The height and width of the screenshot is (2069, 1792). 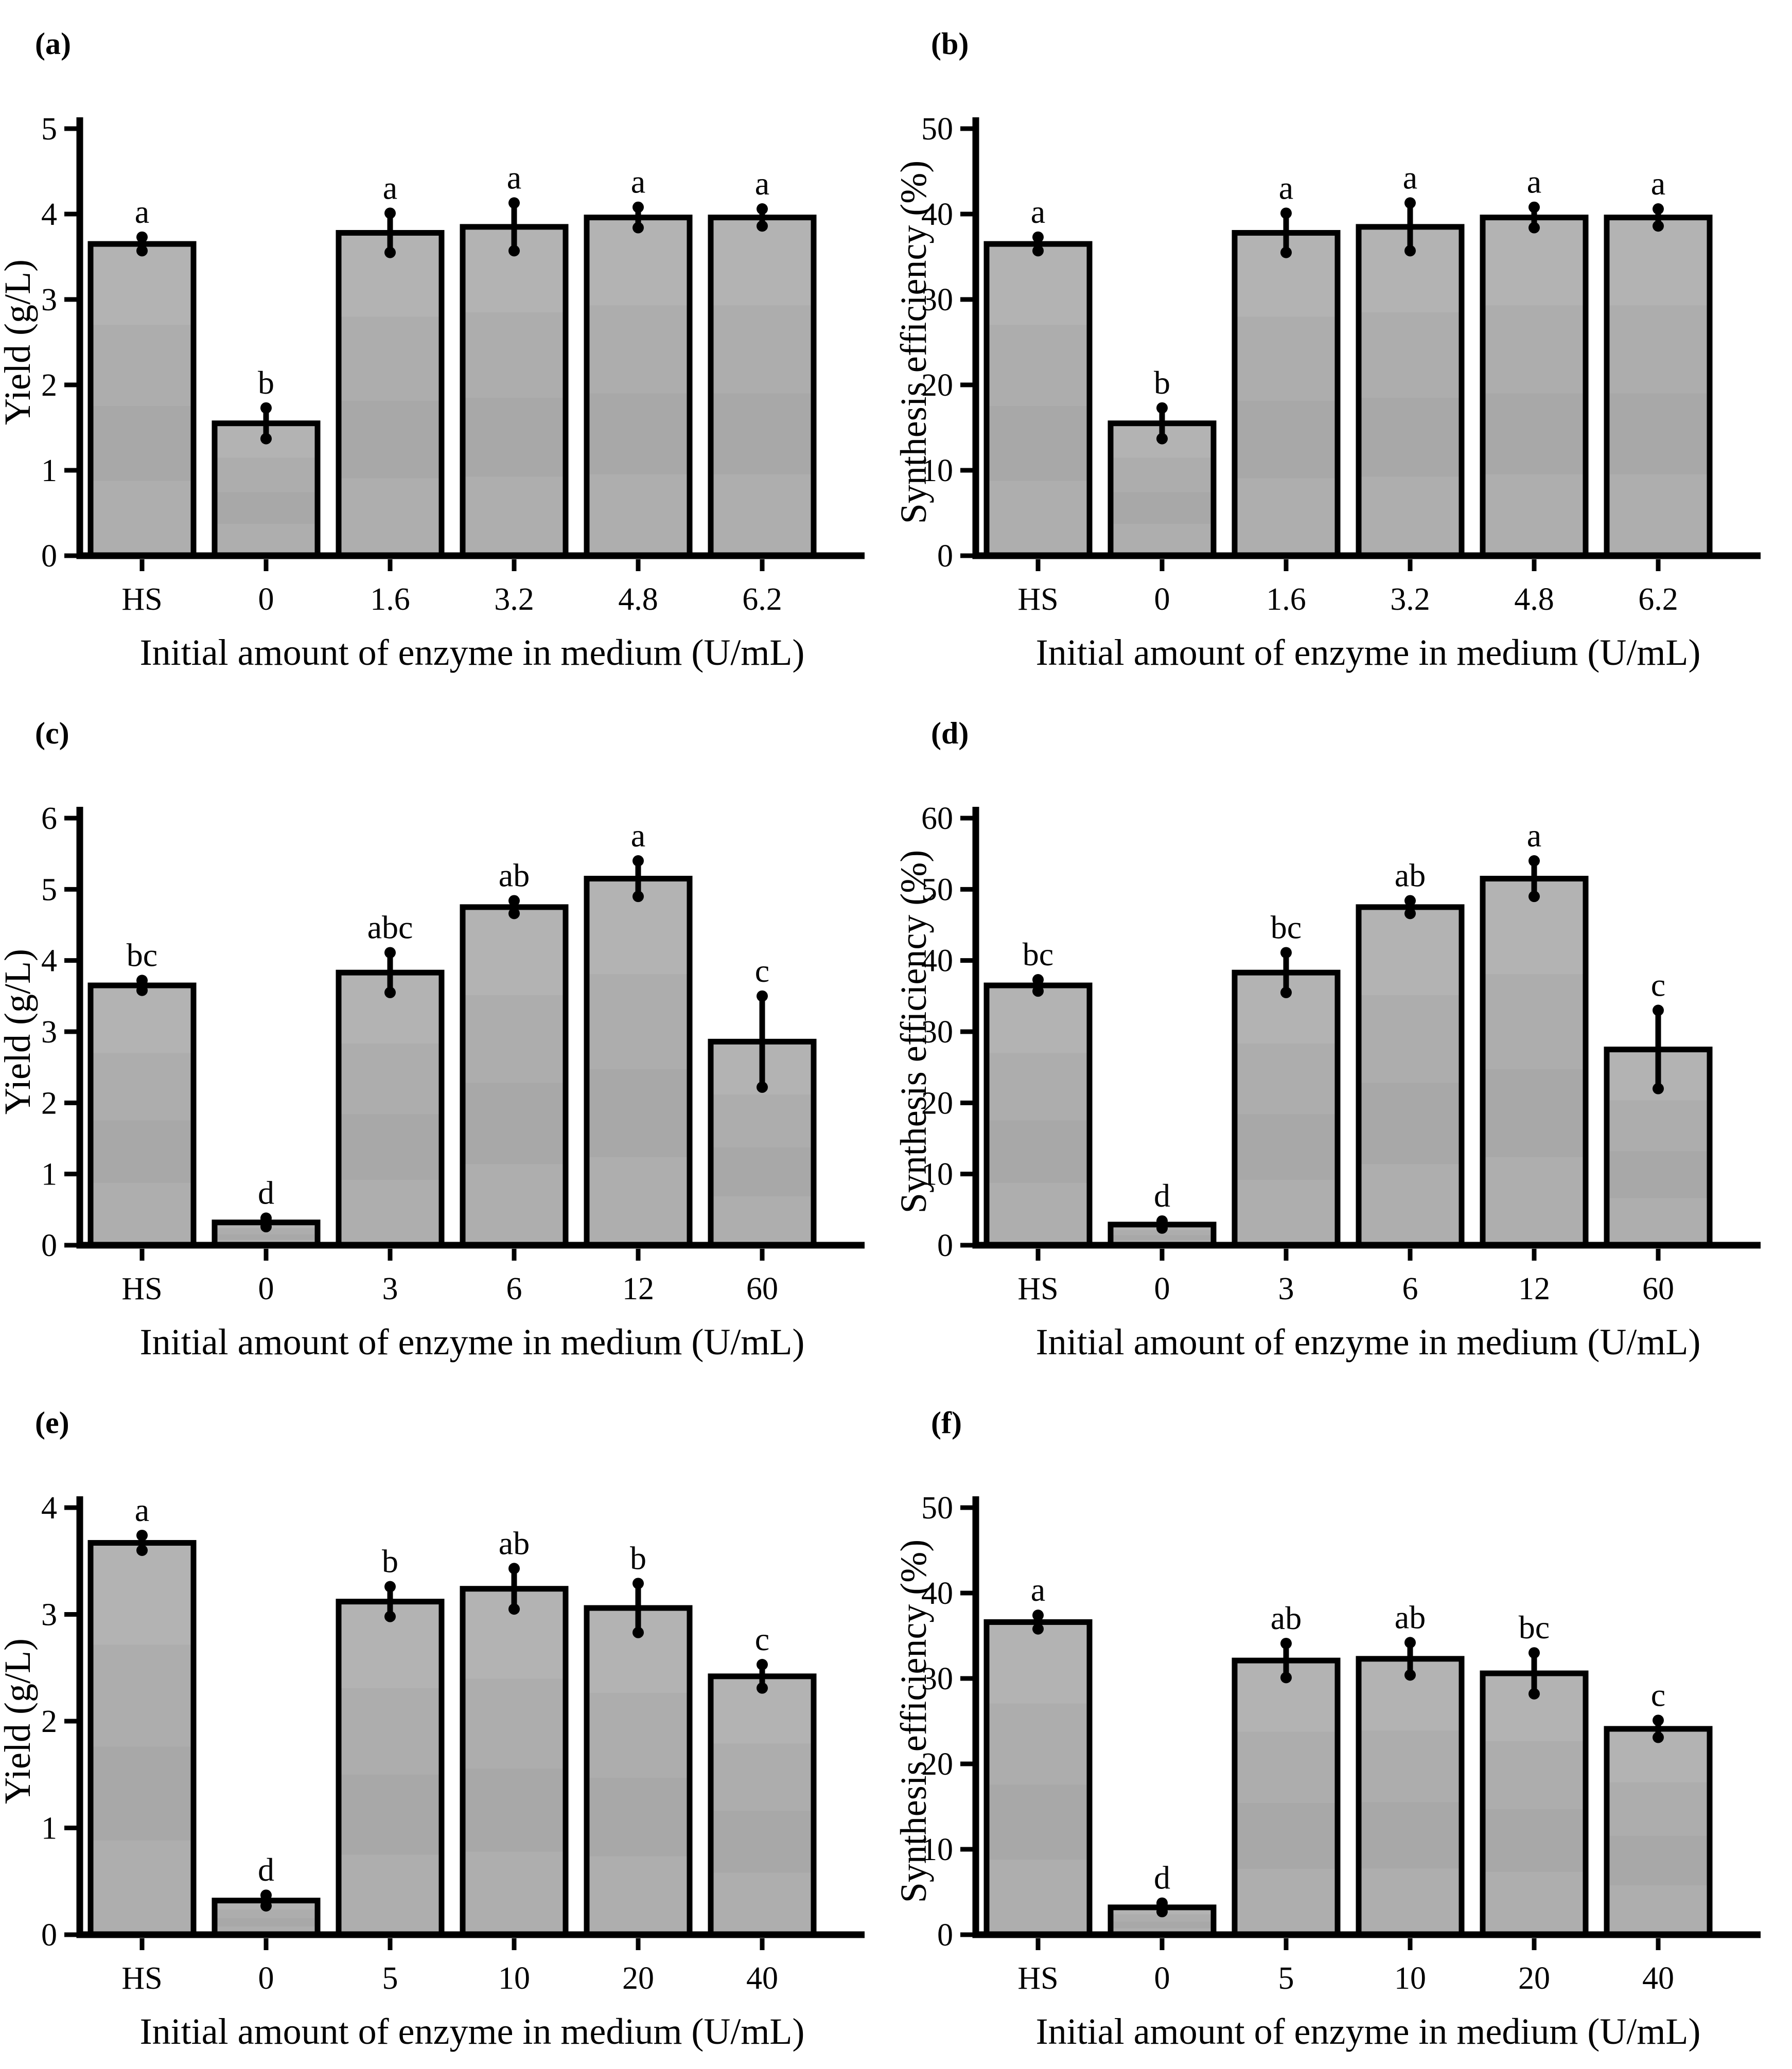 I want to click on sig-letter-1.6: a, so click(x=1286, y=187).